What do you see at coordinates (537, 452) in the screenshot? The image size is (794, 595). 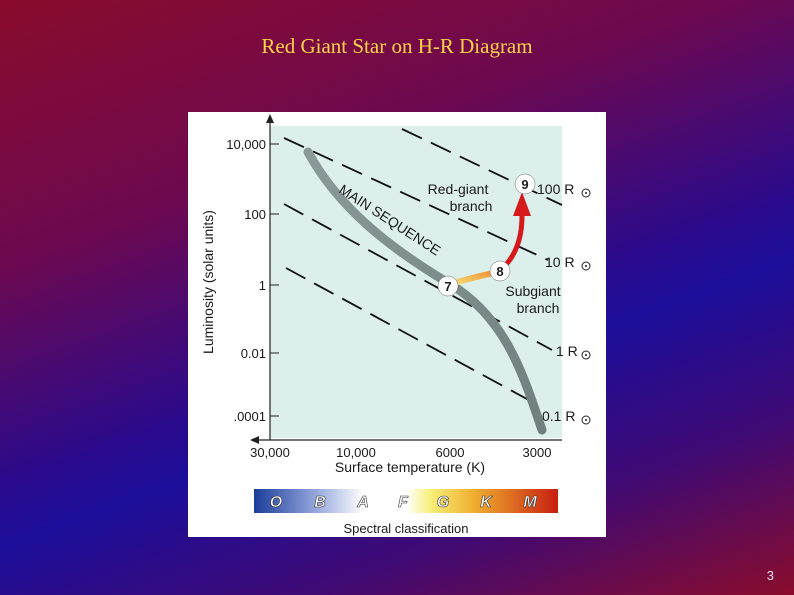 I see `x-tick-label: 3000` at bounding box center [537, 452].